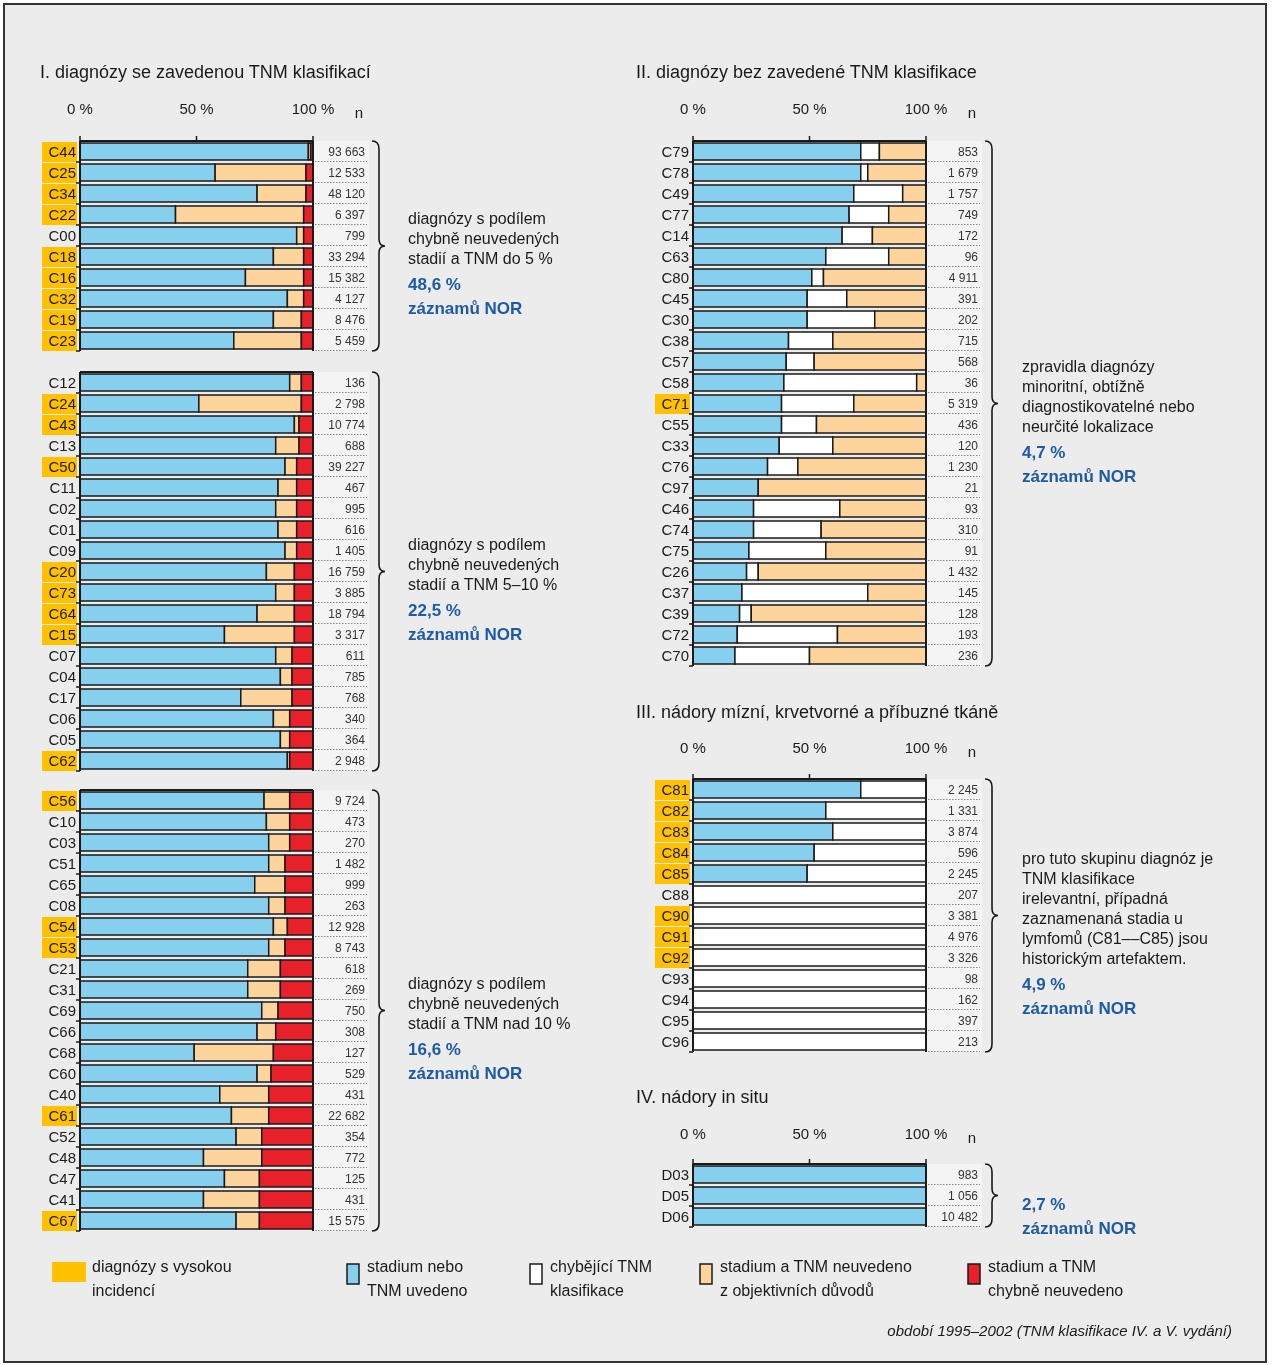  Describe the element at coordinates (675, 1174) in the screenshot. I see `y-tick-label: D03` at that location.